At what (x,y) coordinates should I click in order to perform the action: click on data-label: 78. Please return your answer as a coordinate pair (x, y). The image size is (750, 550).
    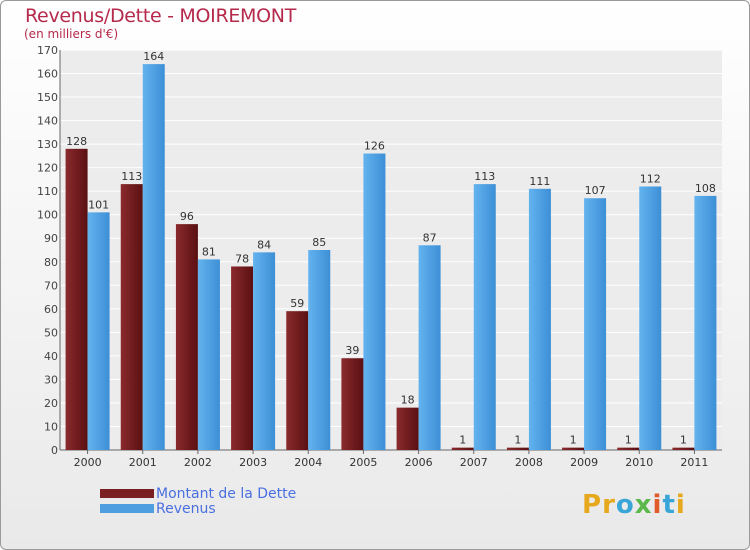
    Looking at the image, I should click on (242, 258).